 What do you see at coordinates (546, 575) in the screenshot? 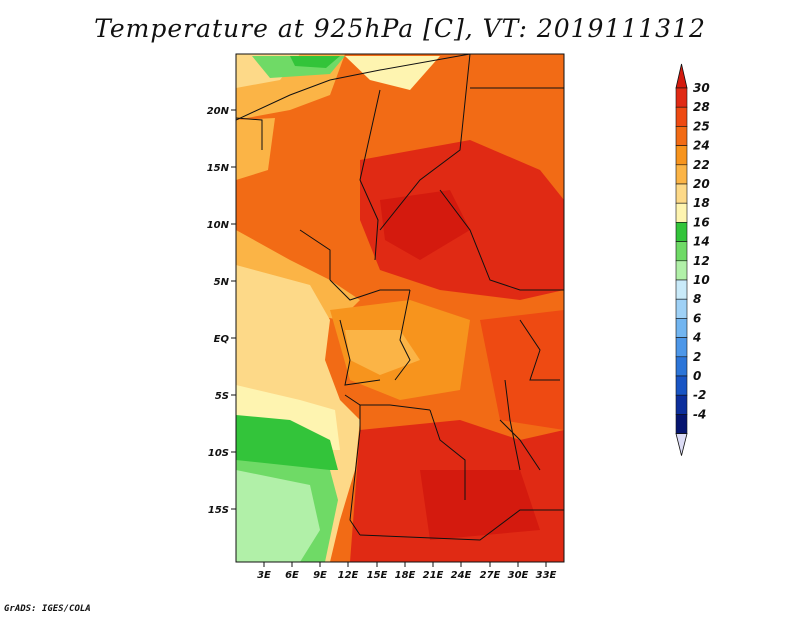
I see `lon-label: 33E` at bounding box center [546, 575].